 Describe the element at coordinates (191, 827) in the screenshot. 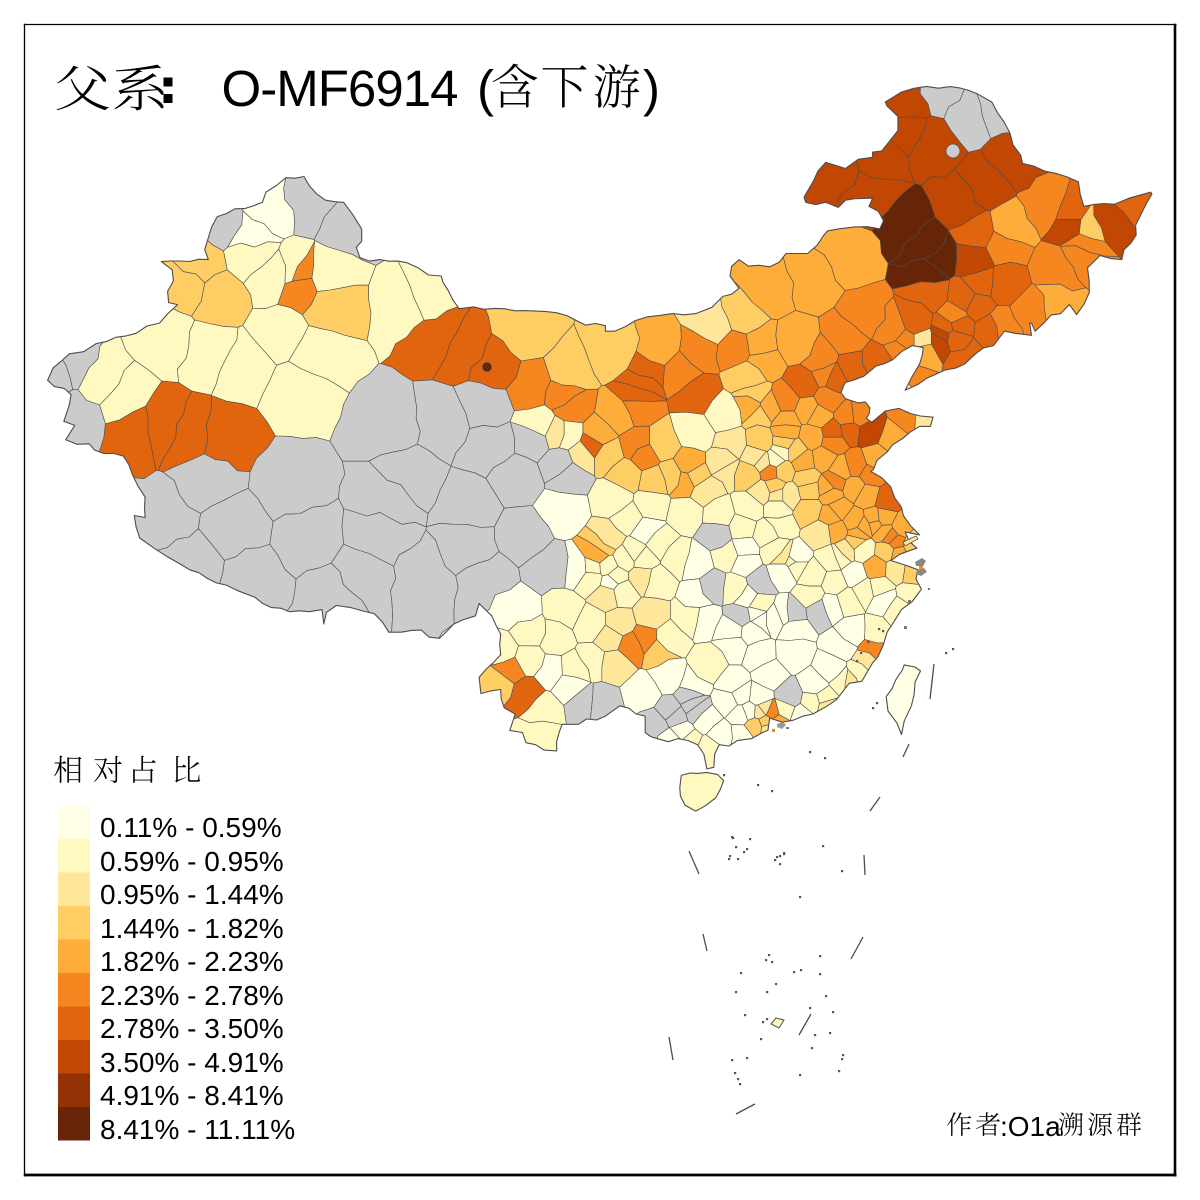

I see `svg-text: 0.11% - 0.59%` at that location.